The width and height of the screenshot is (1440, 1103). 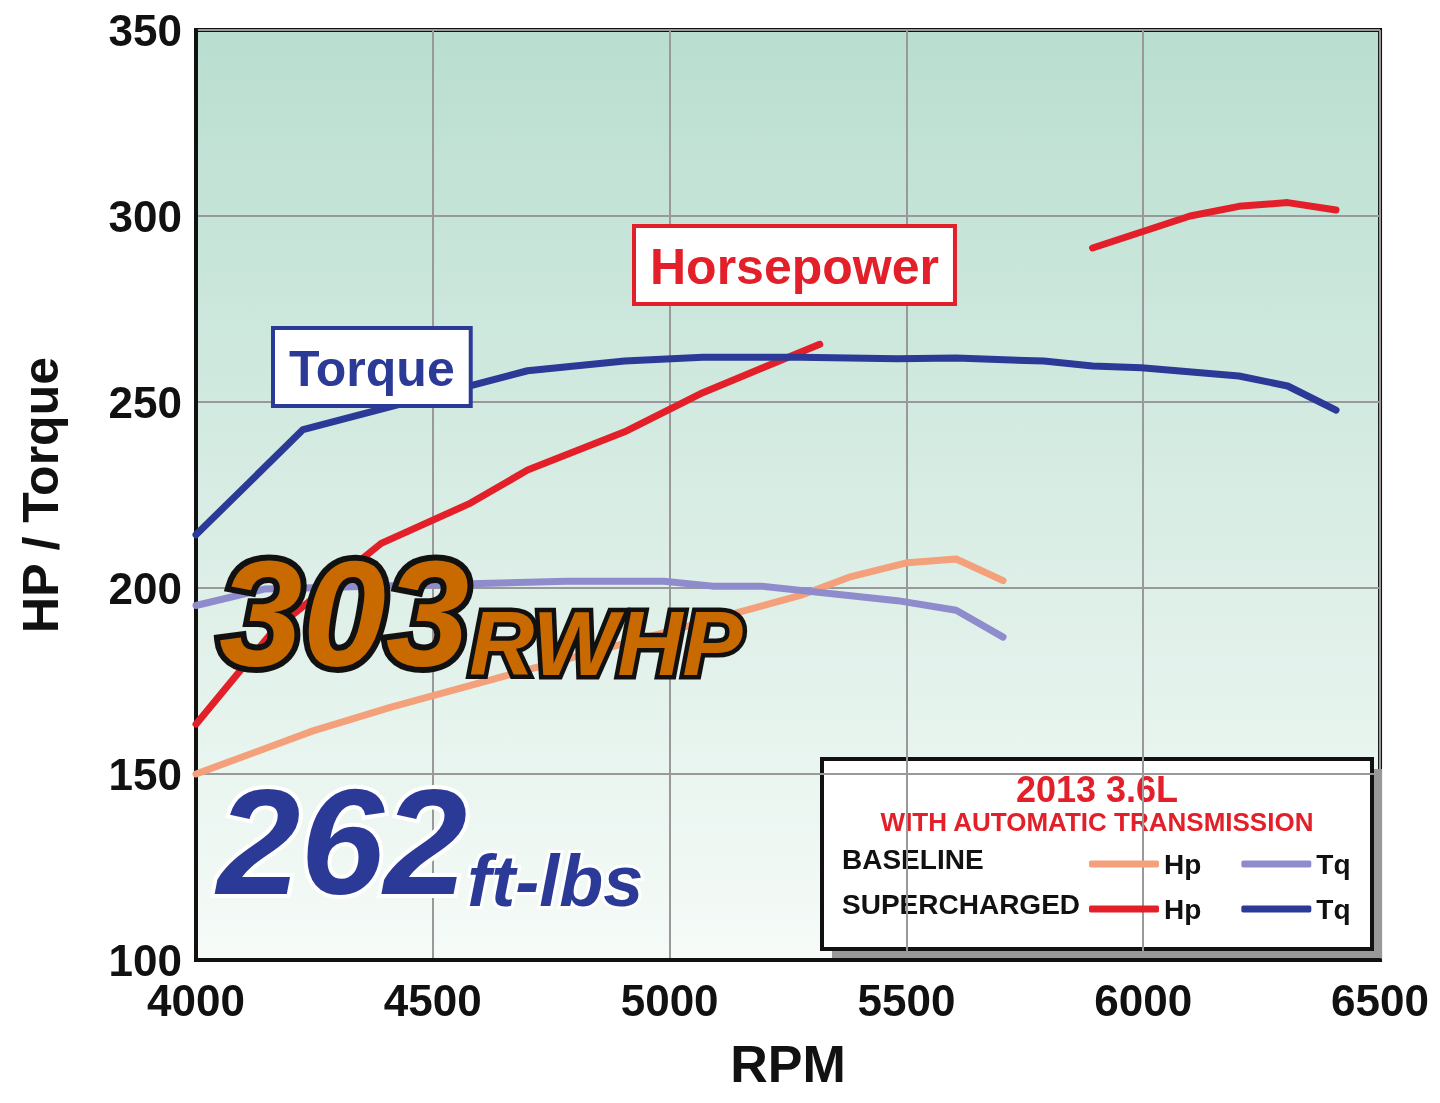 What do you see at coordinates (145, 30) in the screenshot?
I see `y-tick-label: 350` at bounding box center [145, 30].